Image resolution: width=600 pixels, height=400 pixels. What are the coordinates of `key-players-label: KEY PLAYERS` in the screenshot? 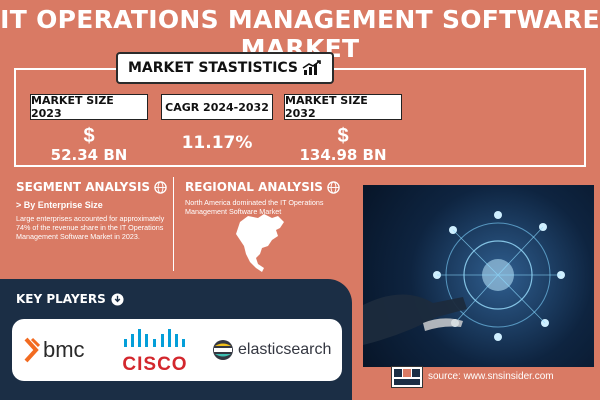 It's located at (61, 299).